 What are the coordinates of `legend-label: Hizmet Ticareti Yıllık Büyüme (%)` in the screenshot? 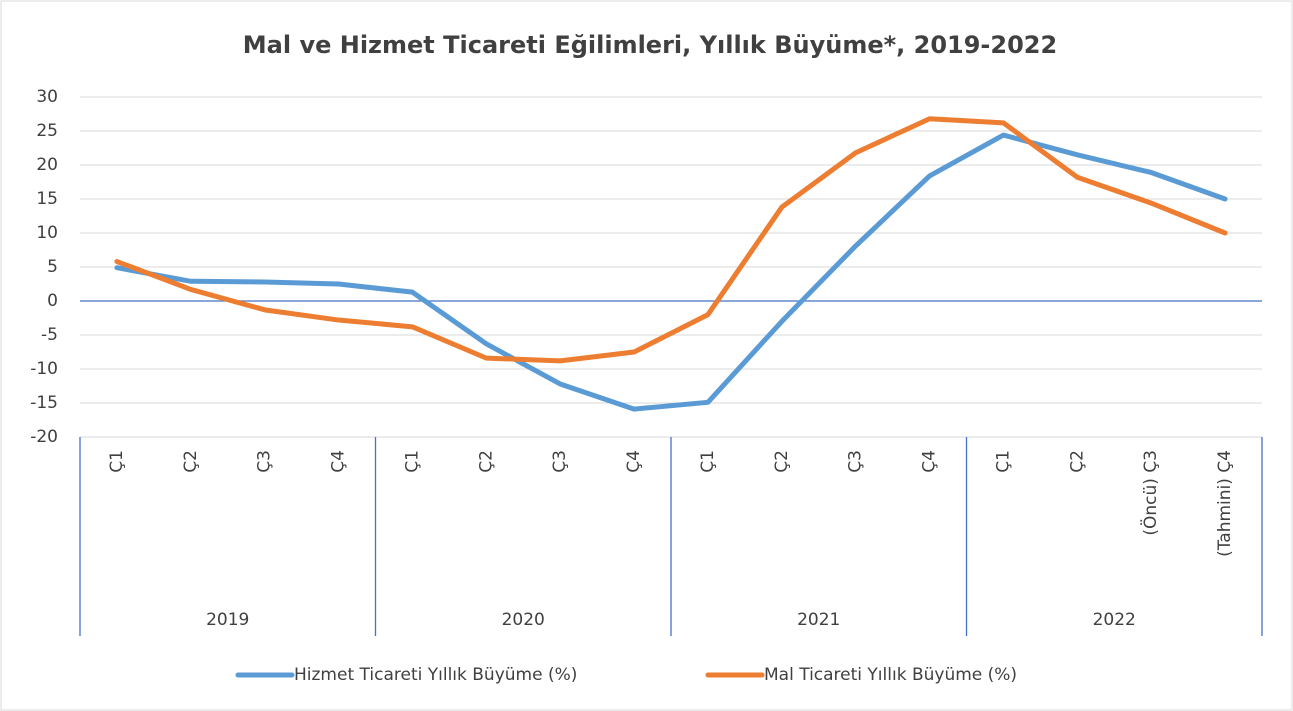 It's located at (435, 675).